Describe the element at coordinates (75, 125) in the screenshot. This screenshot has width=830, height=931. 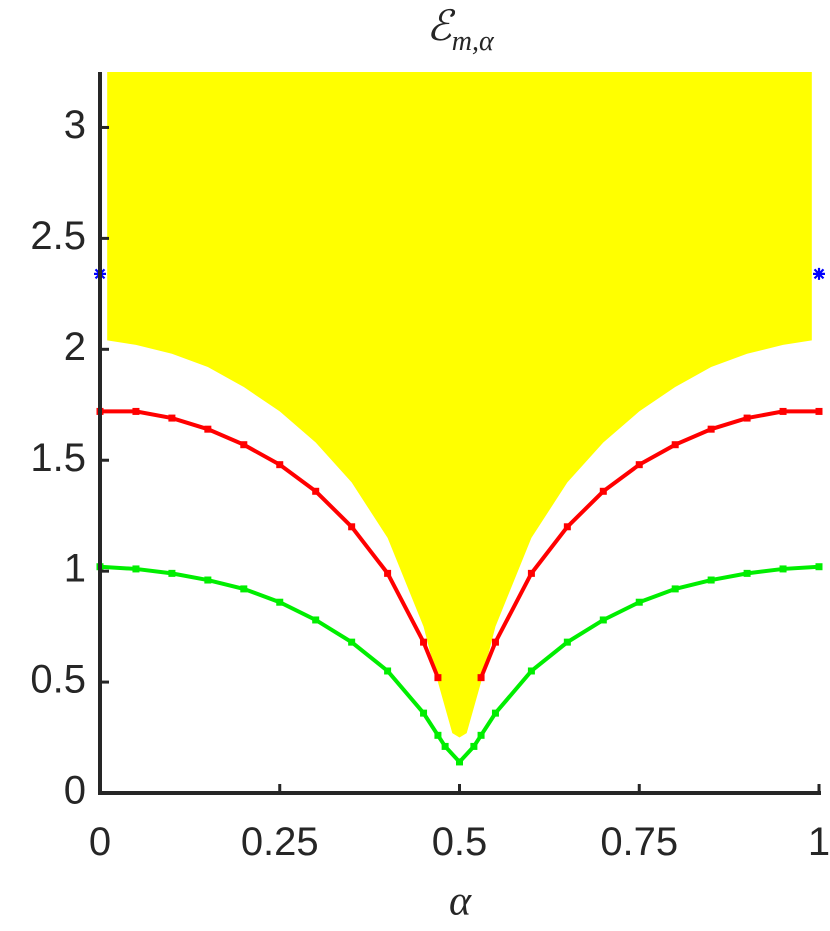
I see `y-tick-label: 3` at that location.